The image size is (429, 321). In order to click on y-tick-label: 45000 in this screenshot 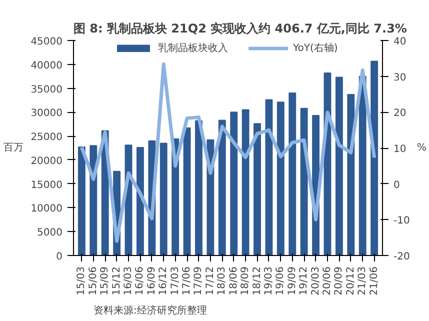, I will do `click(46, 42)`.